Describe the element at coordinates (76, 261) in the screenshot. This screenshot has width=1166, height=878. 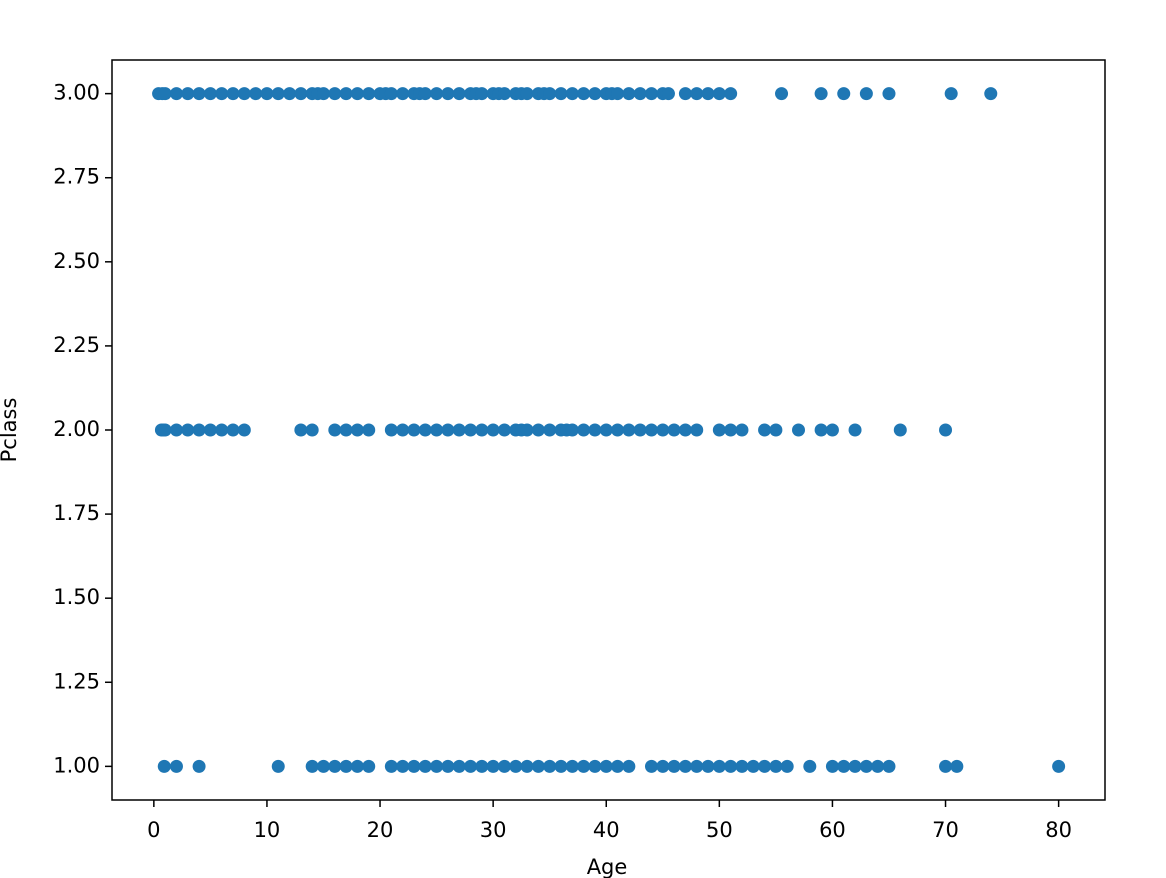
I see `y-tick-label: 2.50` at that location.